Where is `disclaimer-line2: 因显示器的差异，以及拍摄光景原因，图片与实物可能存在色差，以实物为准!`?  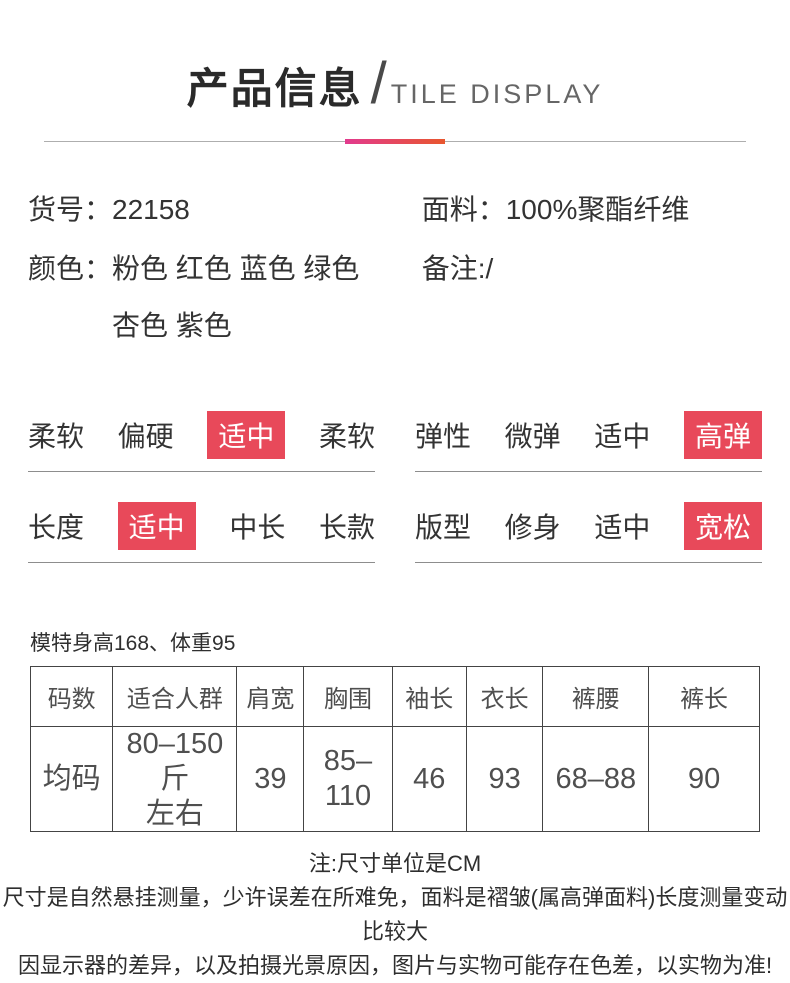
disclaimer-line2: 因显示器的差异，以及拍摄光景原因，图片与实物可能存在色差，以实物为准! is located at coordinates (395, 966).